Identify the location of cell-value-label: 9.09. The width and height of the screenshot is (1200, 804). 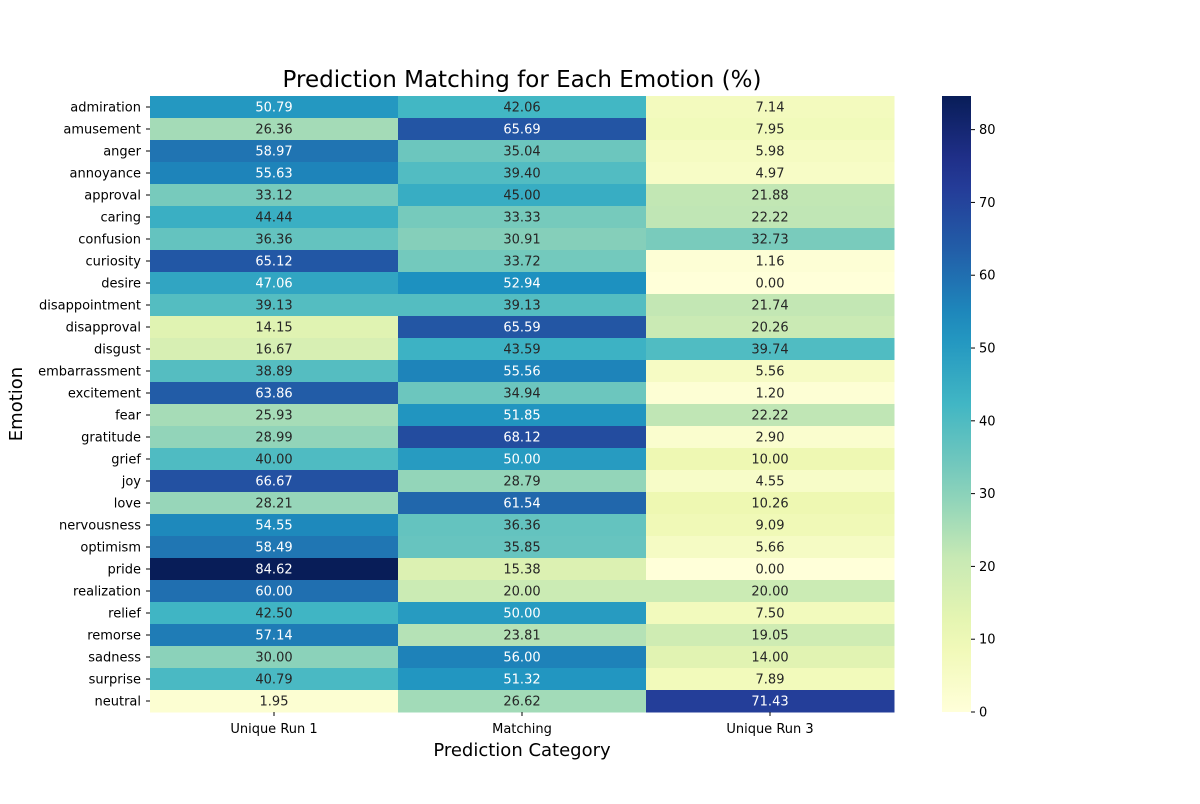
(770, 526).